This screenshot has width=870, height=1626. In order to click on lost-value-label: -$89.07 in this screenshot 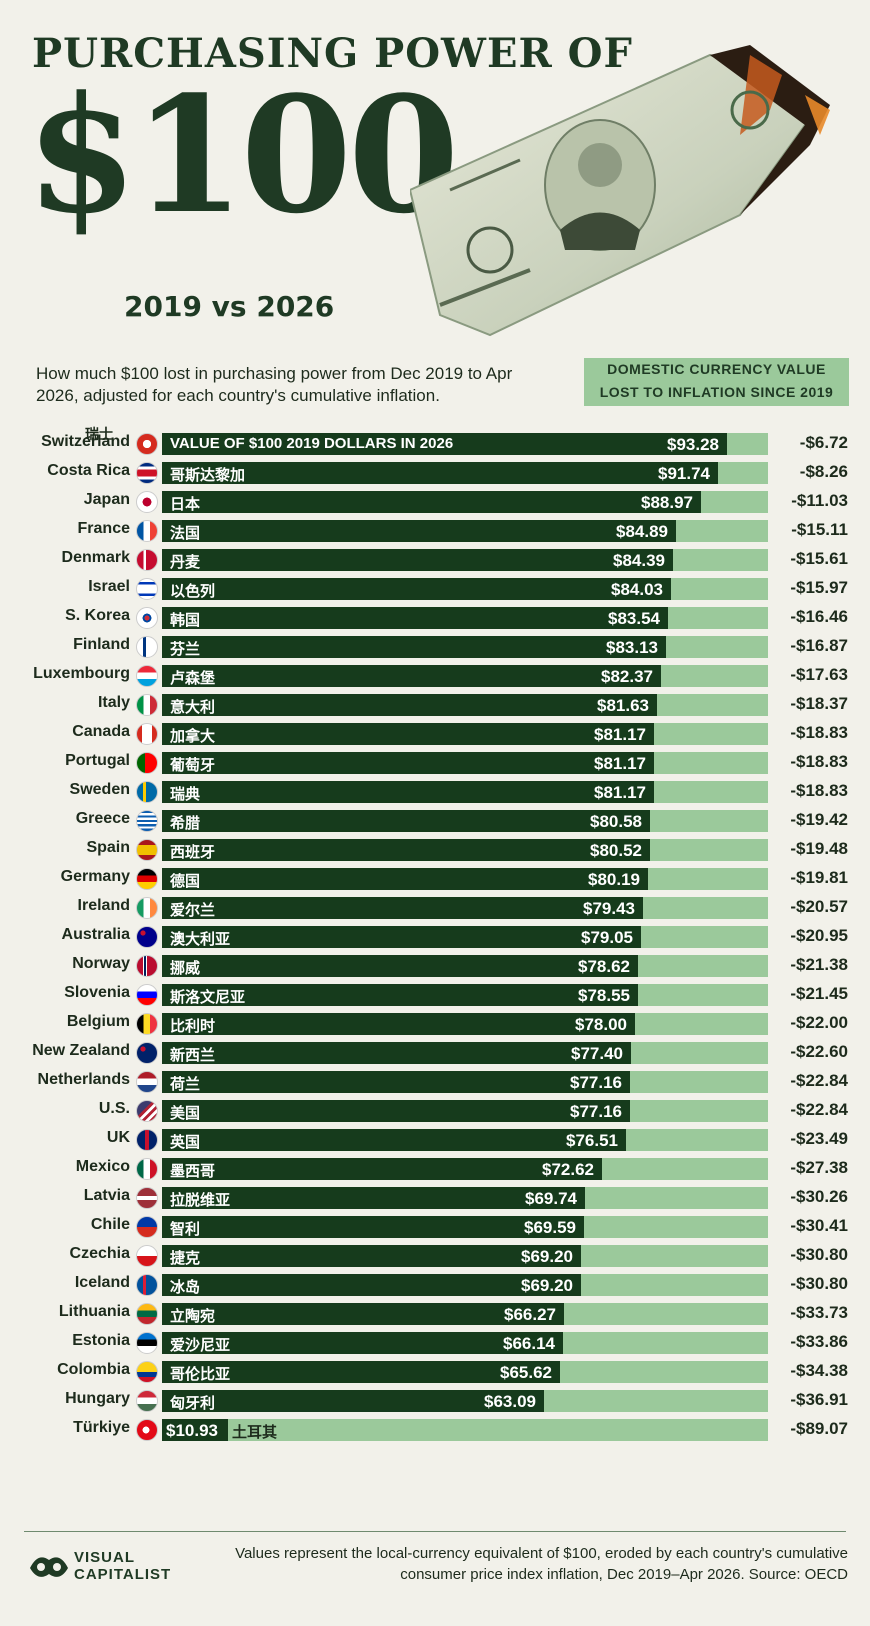, I will do `click(819, 1428)`.